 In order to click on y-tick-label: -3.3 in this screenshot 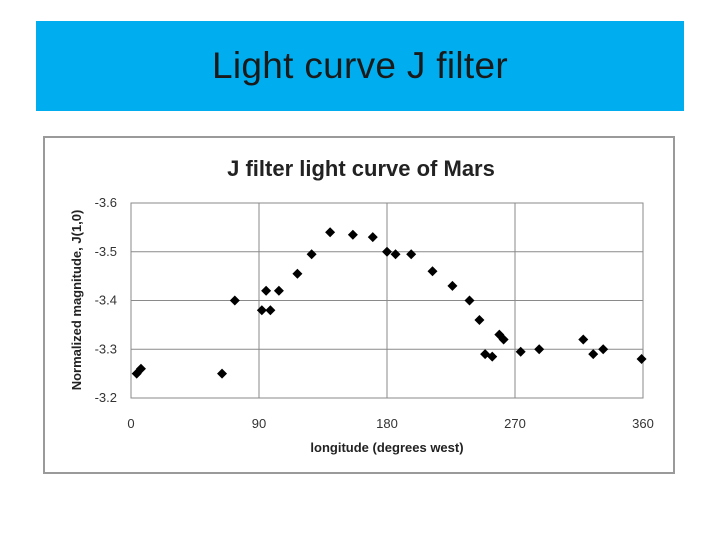, I will do `click(106, 348)`.